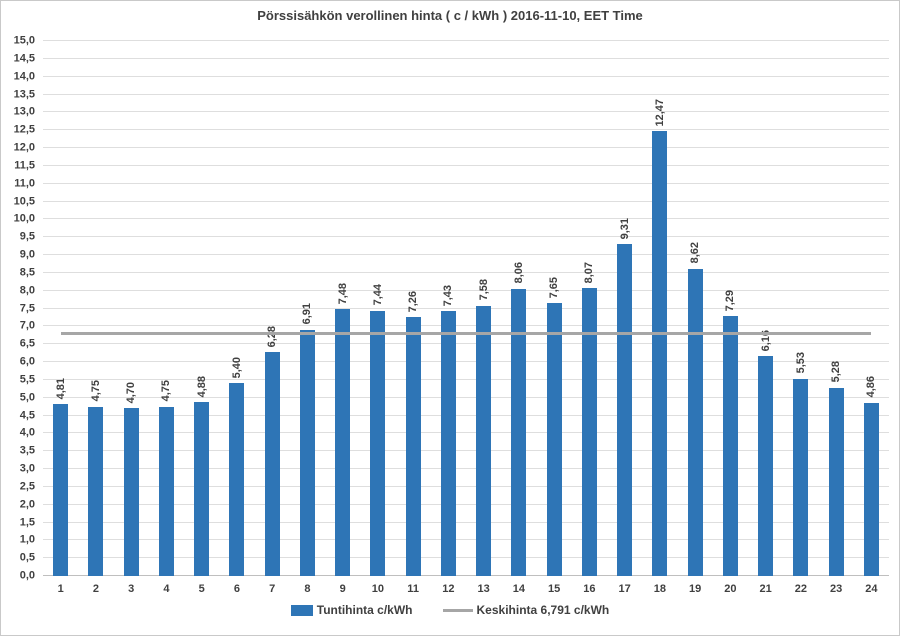 The image size is (900, 636). I want to click on y-axis-tick-label: 14,5, so click(24, 58).